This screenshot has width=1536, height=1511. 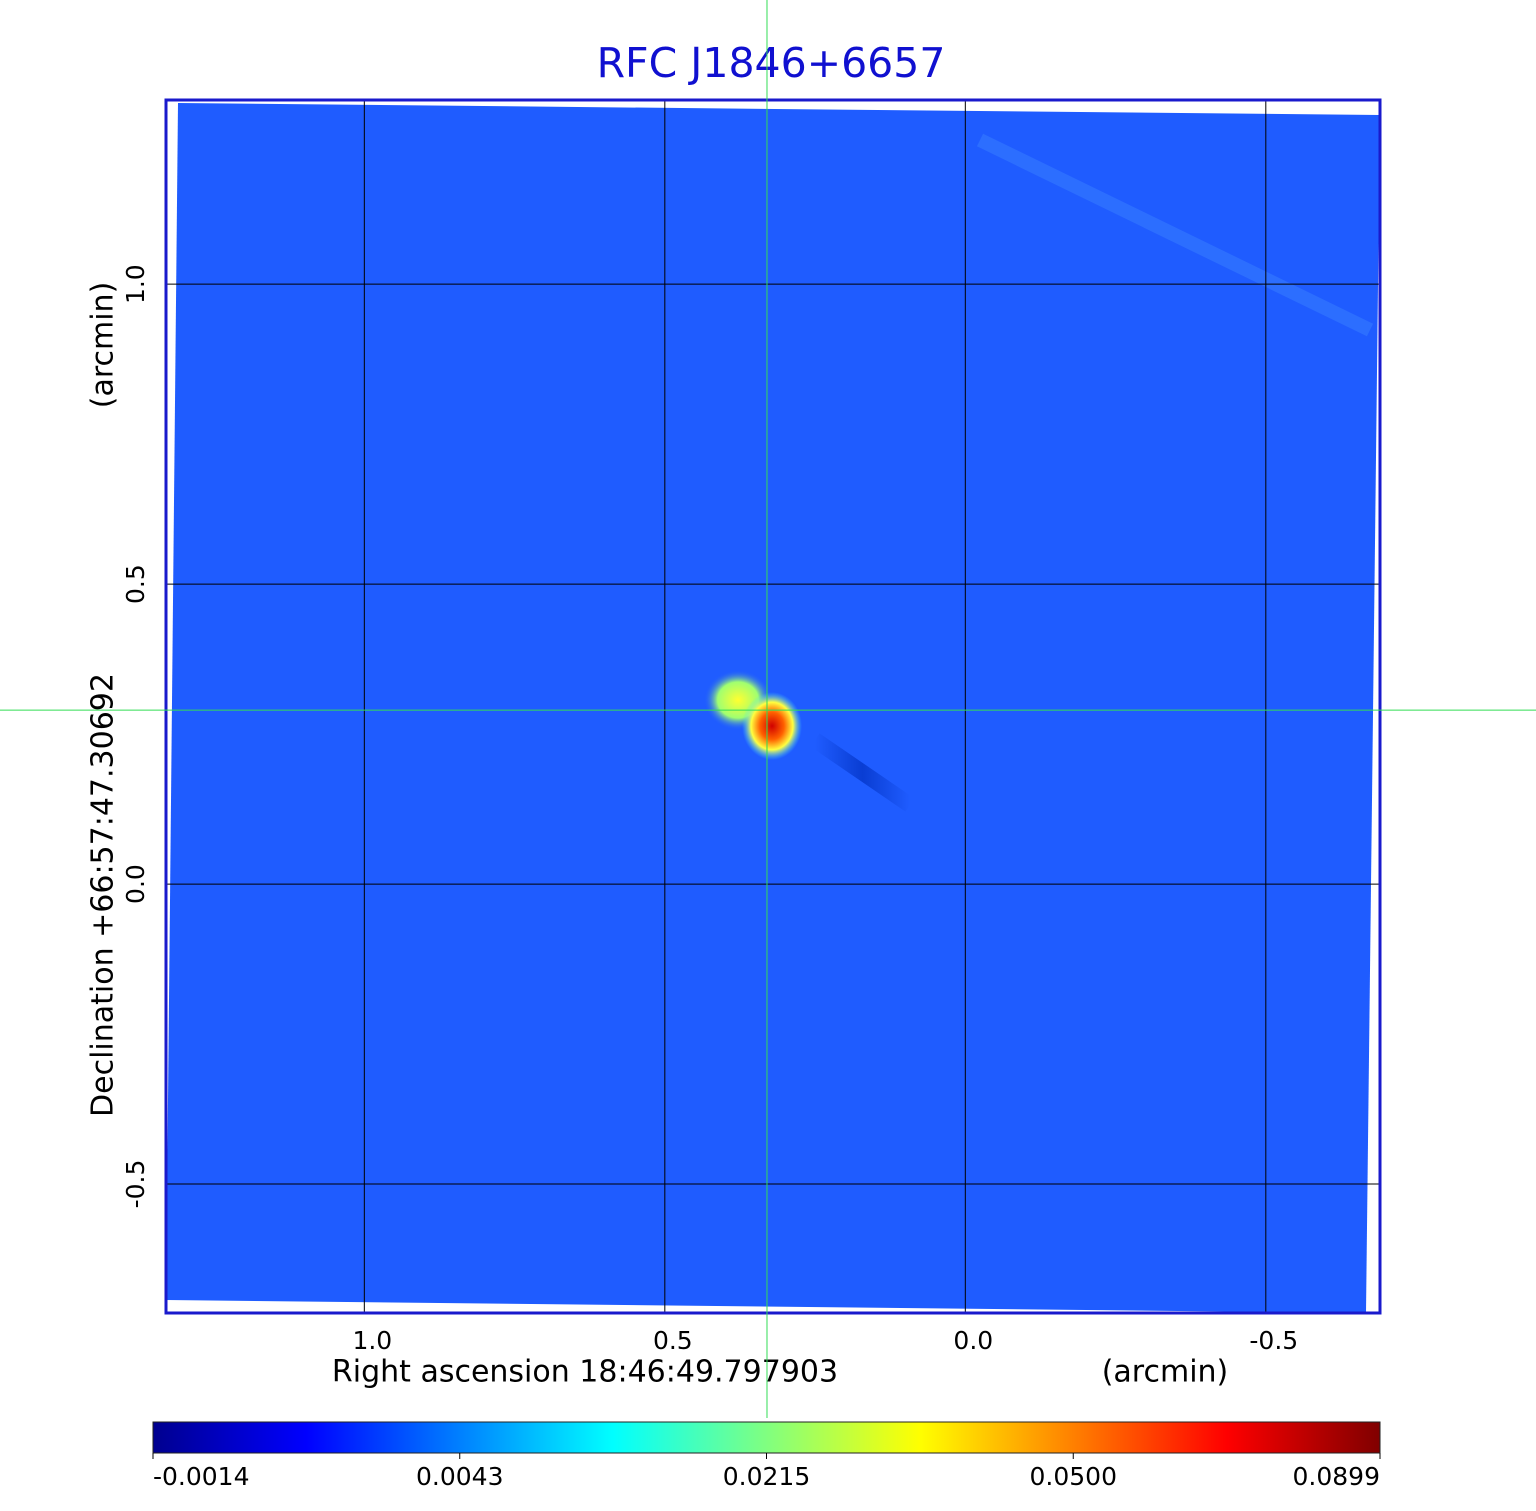 What do you see at coordinates (766, 1437) in the screenshot?
I see `colorbar` at bounding box center [766, 1437].